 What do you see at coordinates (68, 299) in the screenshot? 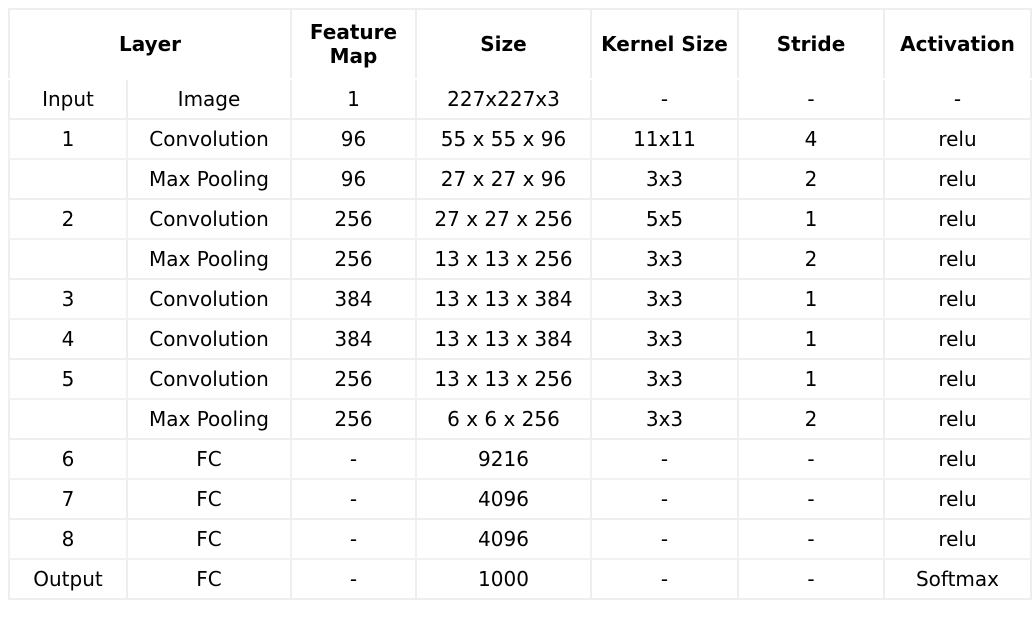
I see `cell-layer-num: 3` at bounding box center [68, 299].